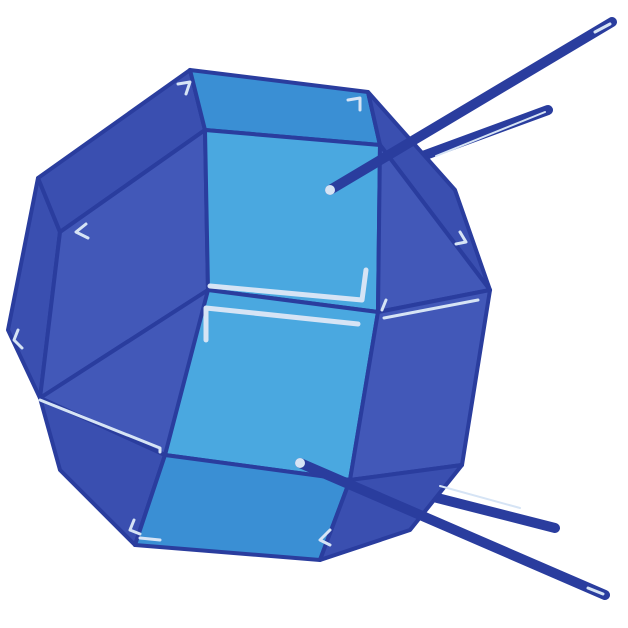 This screenshot has height=628, width=628. I want to click on highlight-right-corner, so click(384, 305).